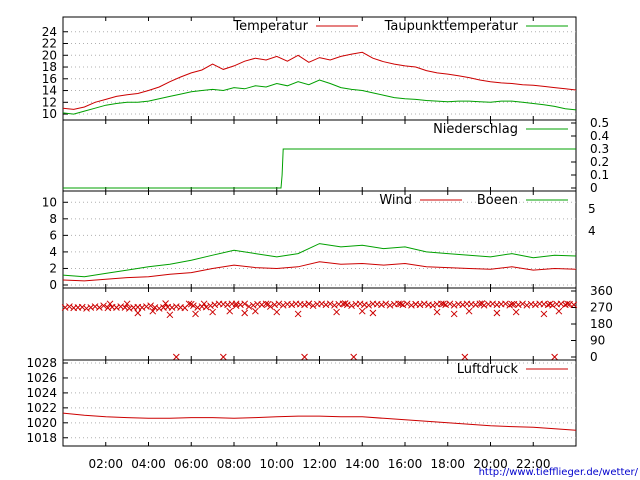 This screenshot has width=640, height=480. Describe the element at coordinates (53, 219) in the screenshot. I see `wind-ytick-label: 8` at that location.